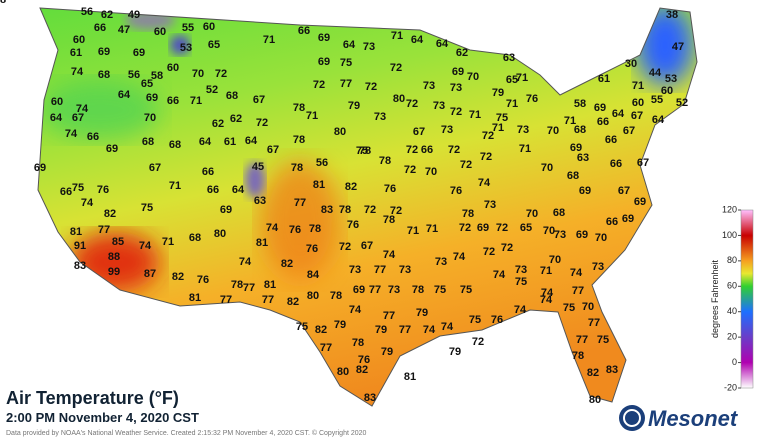 Image resolution: width=770 pixels, height=440 pixels. I want to click on colorbar-tick-label: 100, so click(729, 235).